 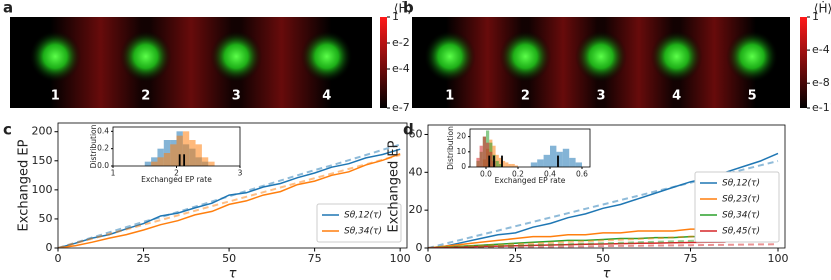 What do you see at coordinates (103, 148) in the screenshot?
I see `y-tick-label: 0.2` at bounding box center [103, 148].